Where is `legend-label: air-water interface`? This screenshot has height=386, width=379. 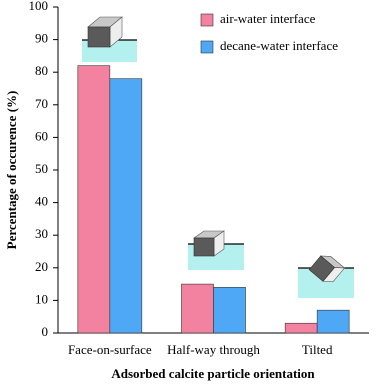
legend-label: air-water interface is located at coordinates (268, 18).